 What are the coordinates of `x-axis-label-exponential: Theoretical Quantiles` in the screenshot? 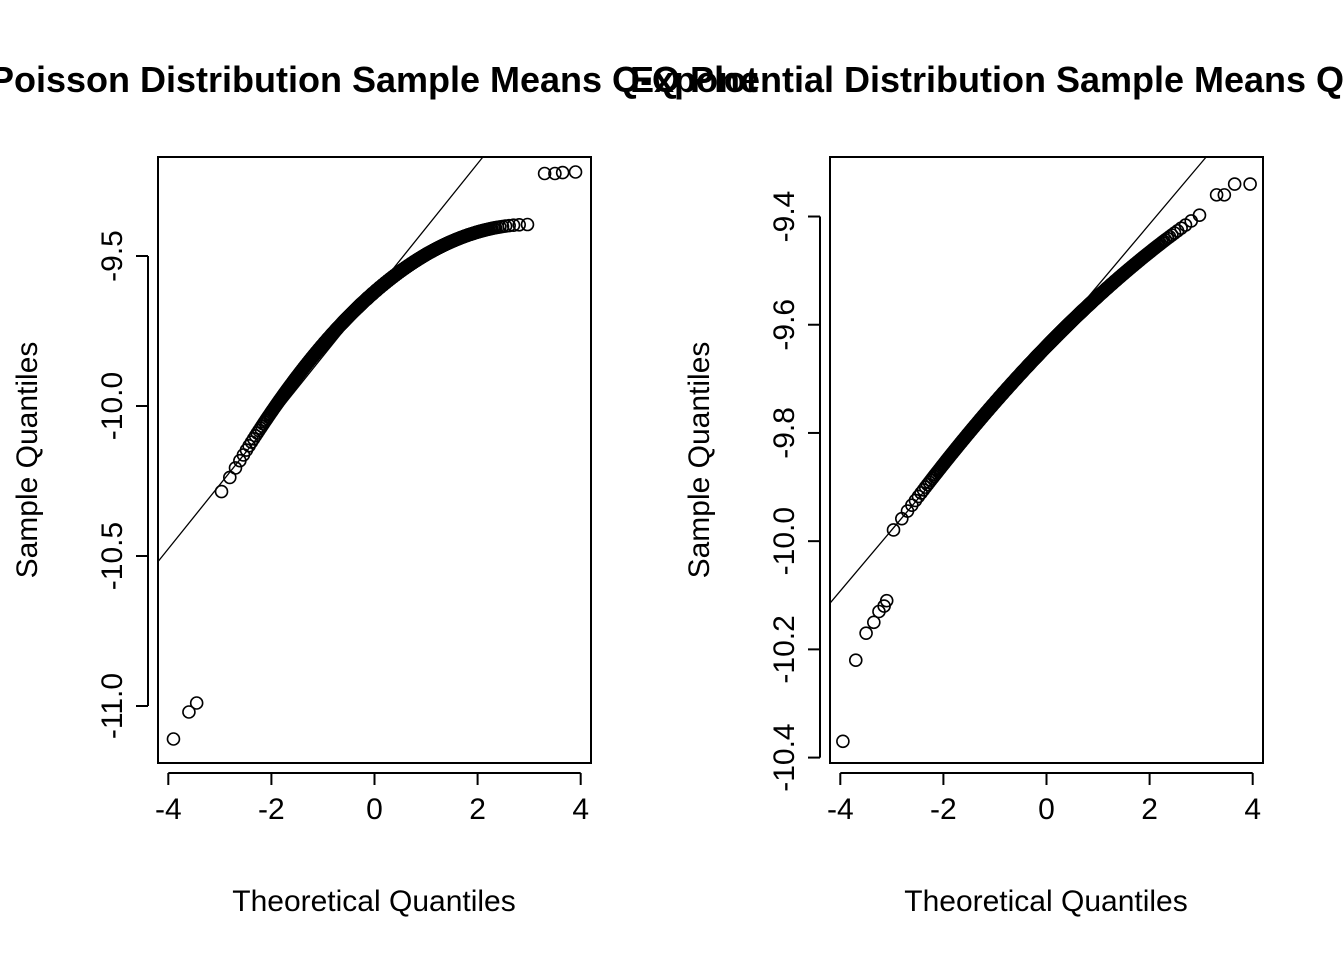 It's located at (1045, 901).